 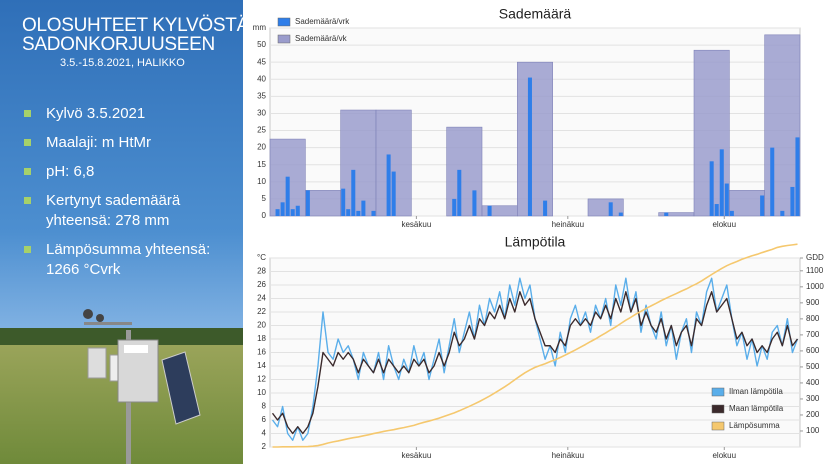 What do you see at coordinates (264, 406) in the screenshot?
I see `y-tick-label: 8` at bounding box center [264, 406].